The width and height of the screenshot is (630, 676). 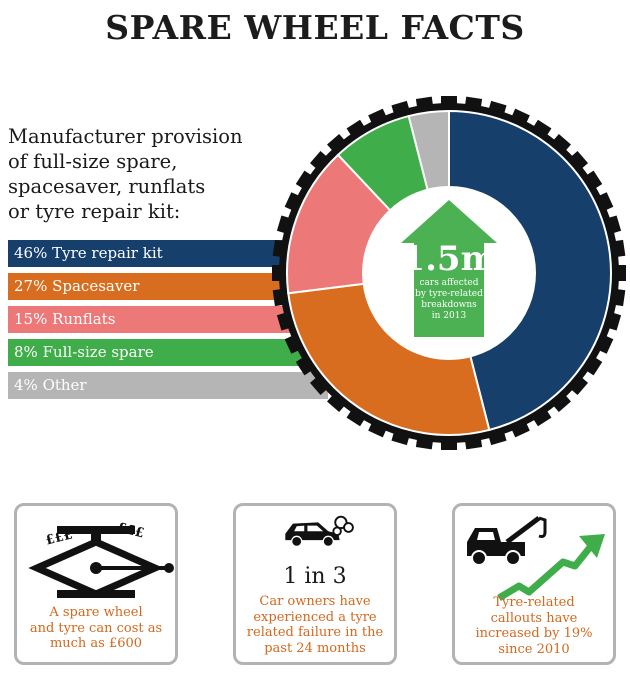 I want to click on caption-line: increased by 19%, so click(x=534, y=633).